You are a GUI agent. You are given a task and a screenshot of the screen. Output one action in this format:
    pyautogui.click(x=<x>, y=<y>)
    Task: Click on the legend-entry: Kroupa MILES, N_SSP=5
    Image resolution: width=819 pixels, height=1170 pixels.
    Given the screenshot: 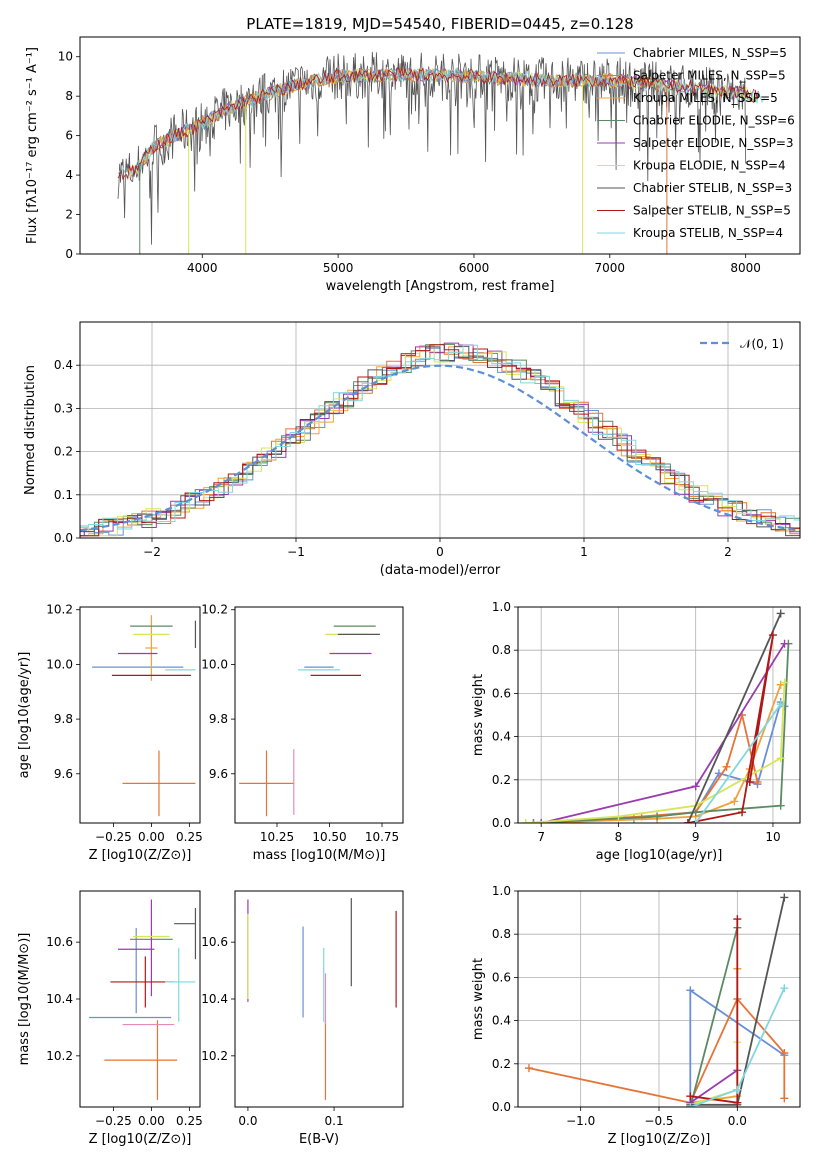 What is the action you would take?
    pyautogui.click(x=705, y=98)
    